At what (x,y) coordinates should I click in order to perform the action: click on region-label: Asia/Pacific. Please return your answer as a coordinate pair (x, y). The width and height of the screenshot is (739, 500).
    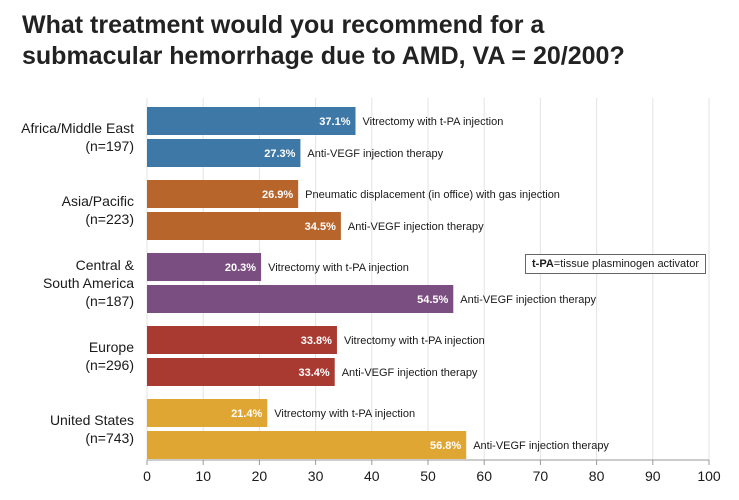
    Looking at the image, I should click on (98, 201).